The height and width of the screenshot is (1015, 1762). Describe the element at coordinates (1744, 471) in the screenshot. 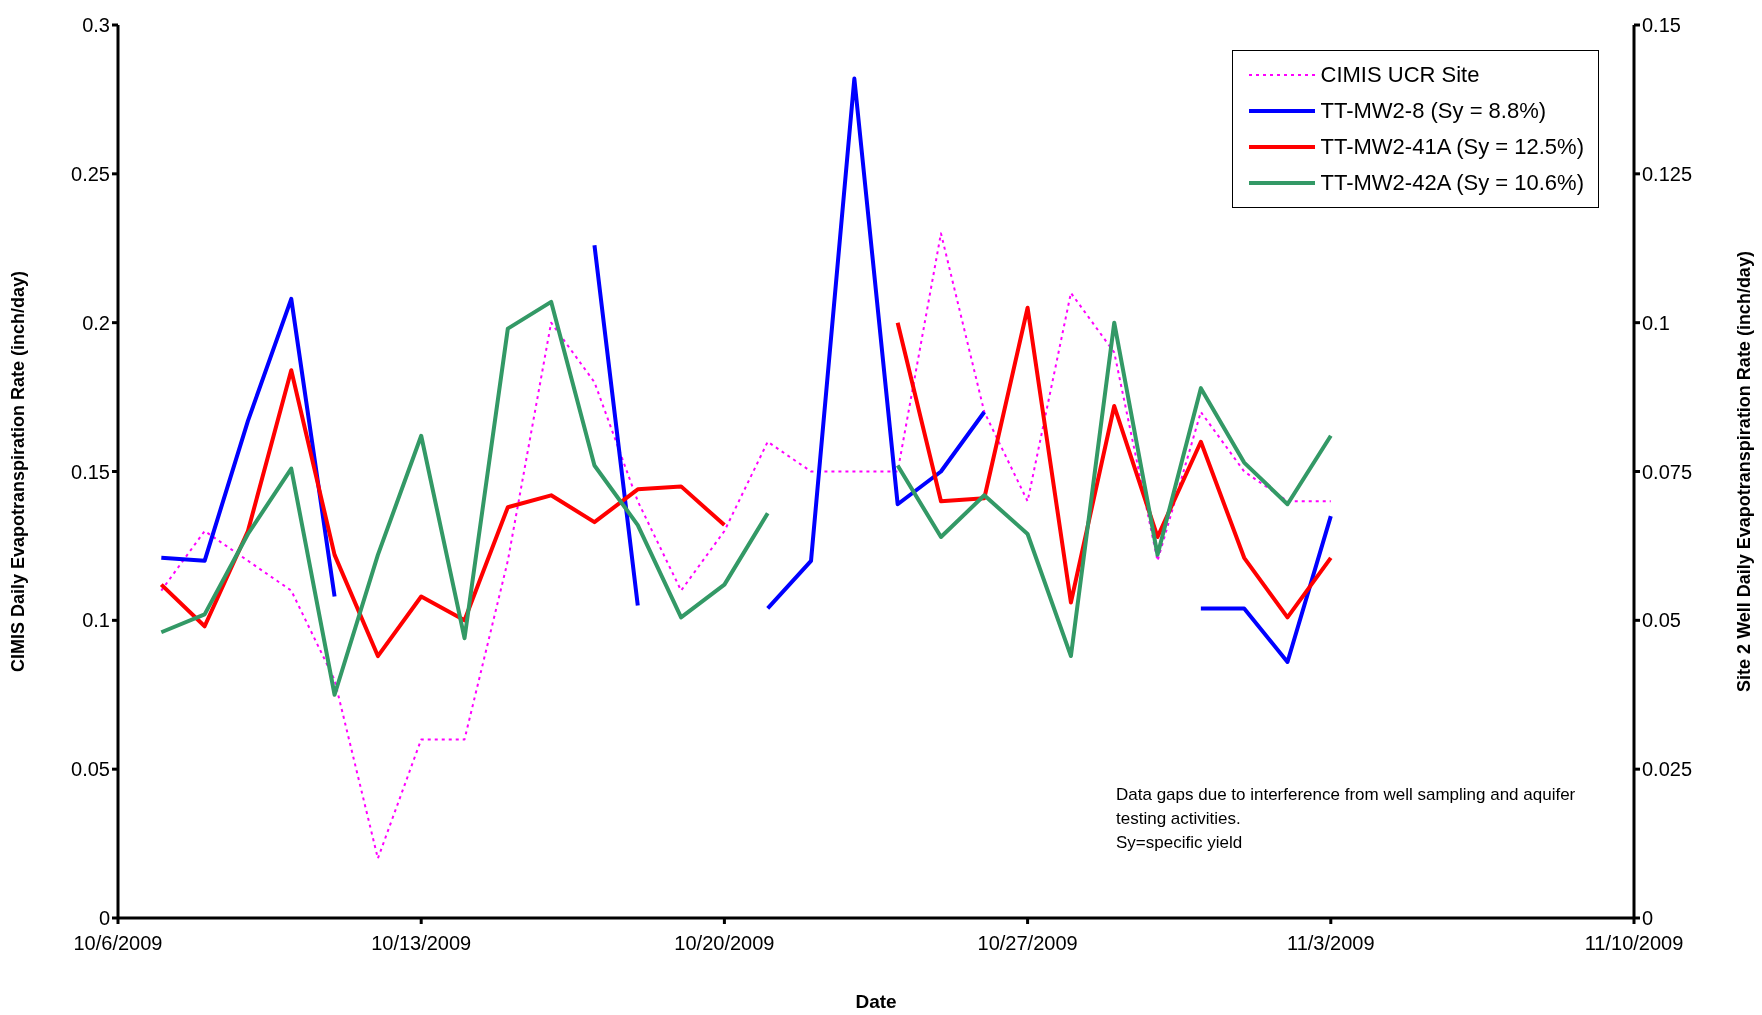

I see `y2-axis-title: Site 2 Well Daily Evapotranspiration Rate (inch/day)` at that location.